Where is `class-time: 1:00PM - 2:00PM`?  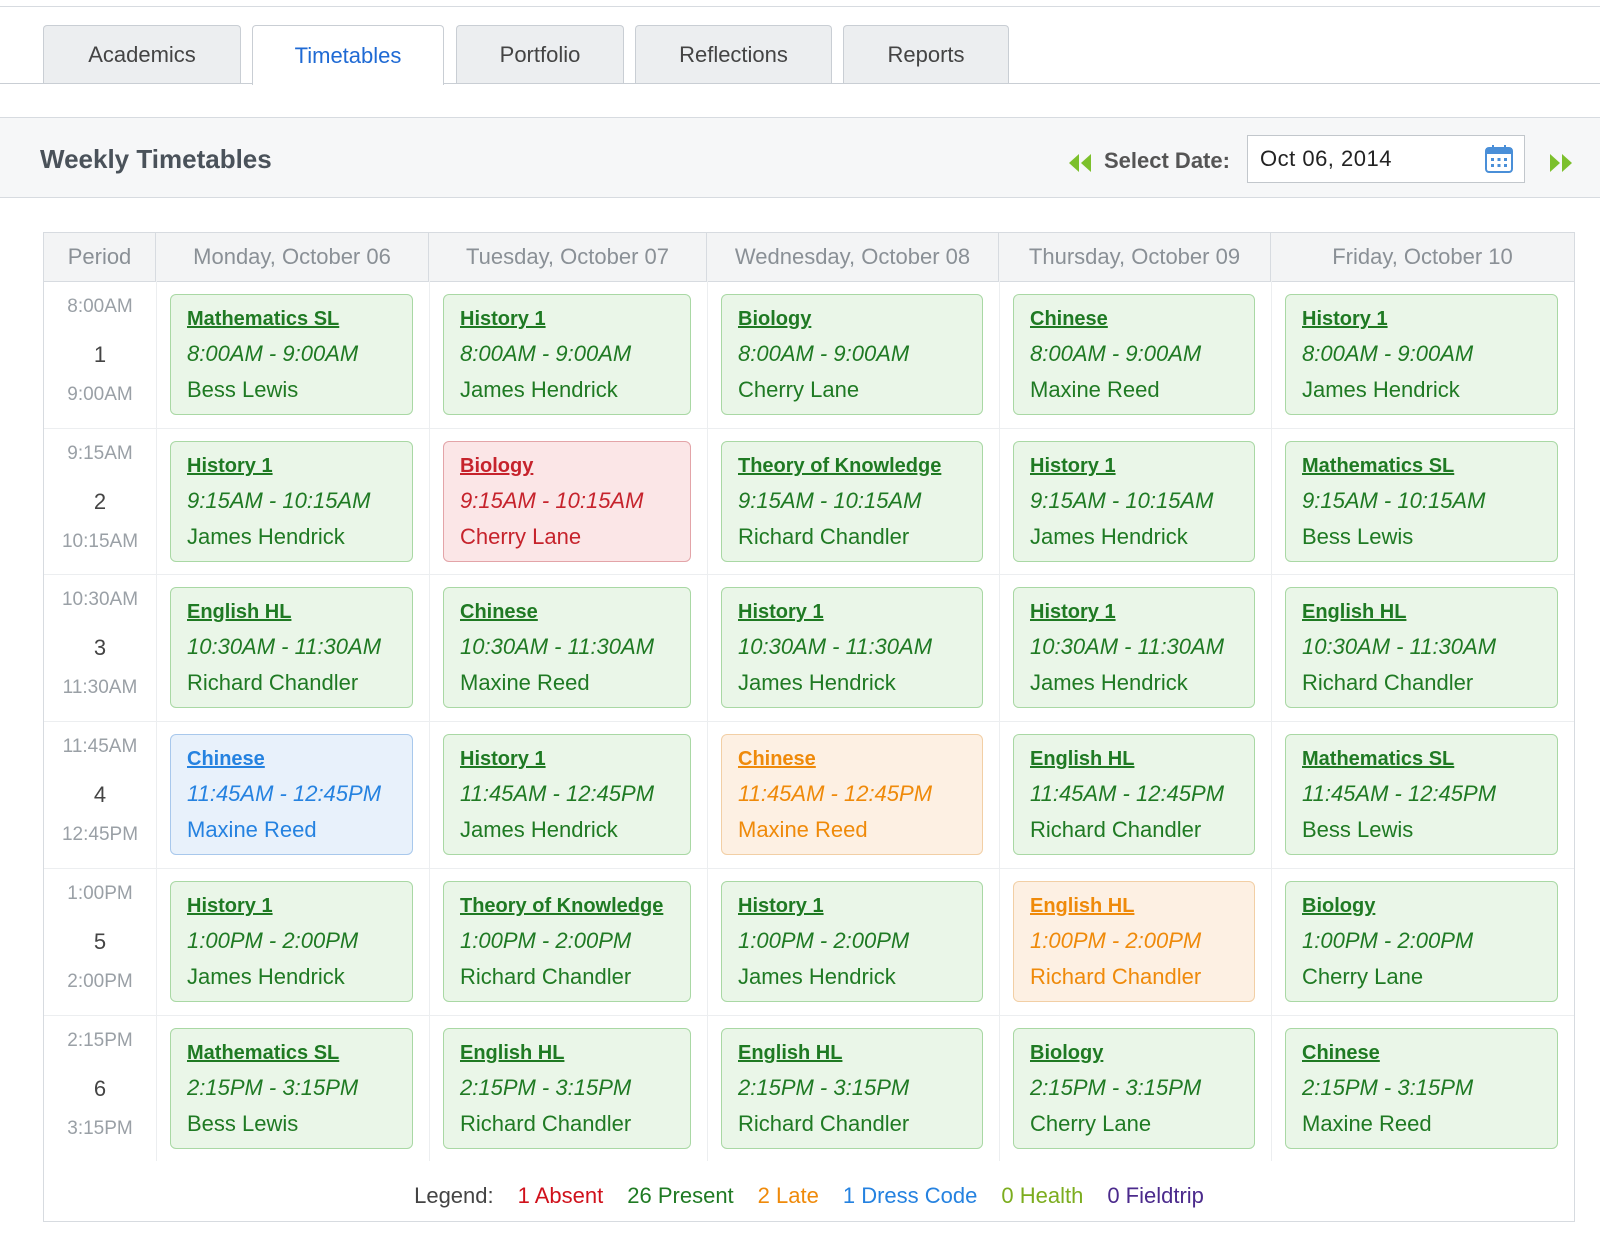
class-time: 1:00PM - 2:00PM is located at coordinates (1116, 940).